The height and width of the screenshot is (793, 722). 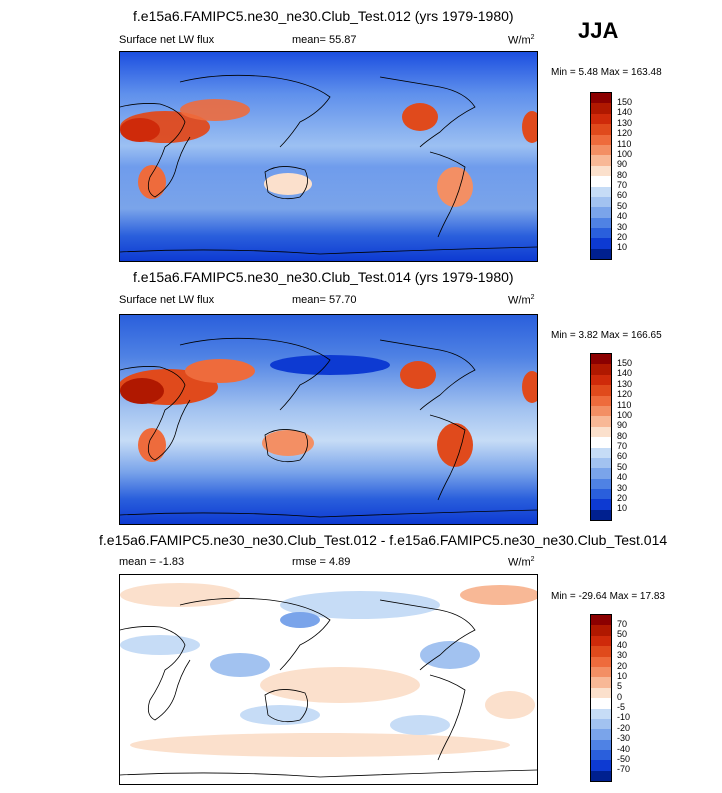 What do you see at coordinates (622, 456) in the screenshot?
I see `panel2-tick: 60` at bounding box center [622, 456].